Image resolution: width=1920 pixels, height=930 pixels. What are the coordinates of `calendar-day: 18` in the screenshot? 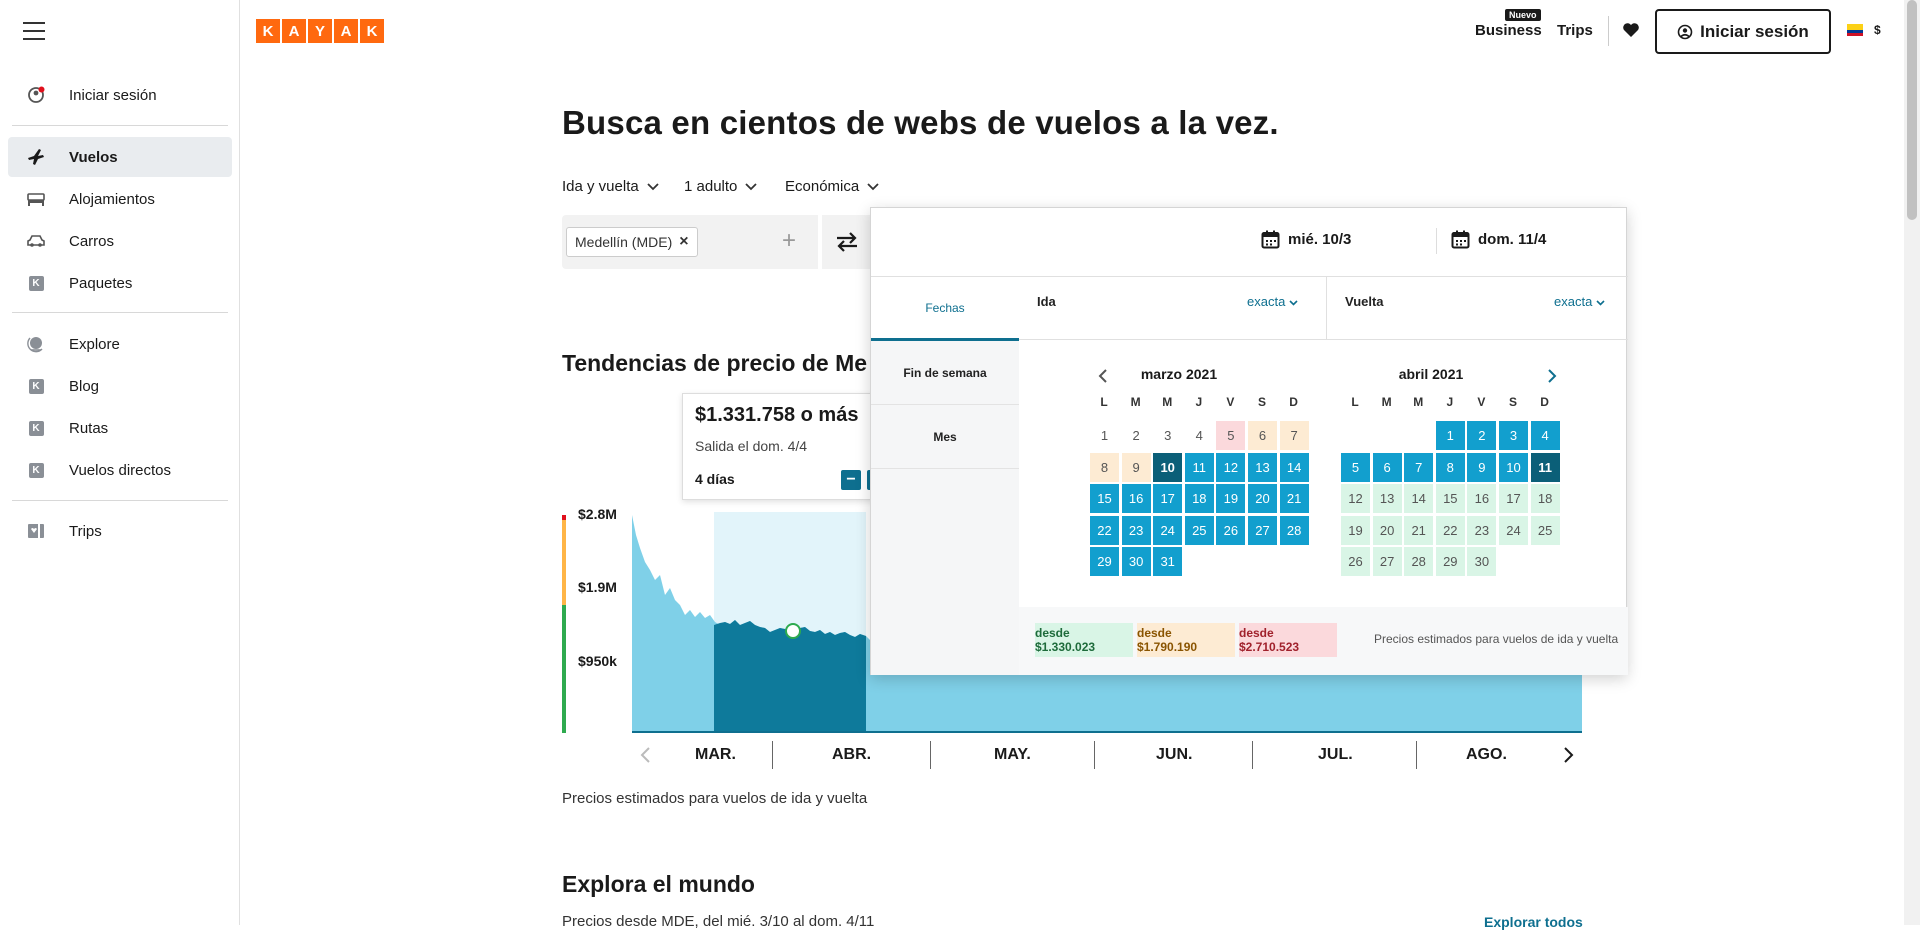 It's located at (1199, 498).